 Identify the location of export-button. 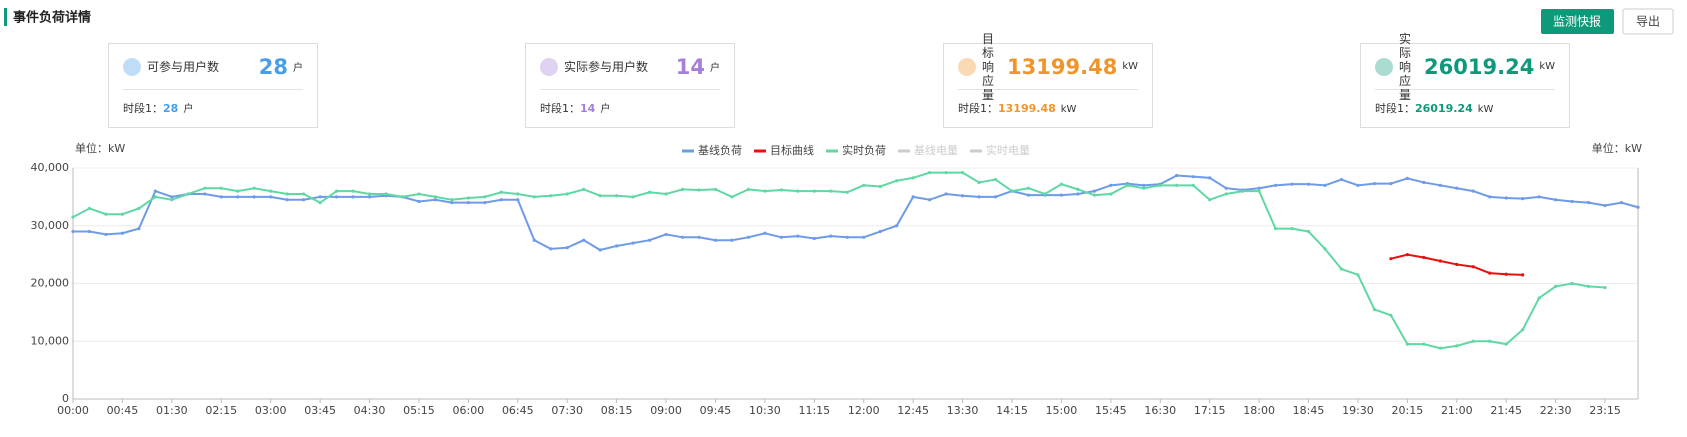
(1648, 21).